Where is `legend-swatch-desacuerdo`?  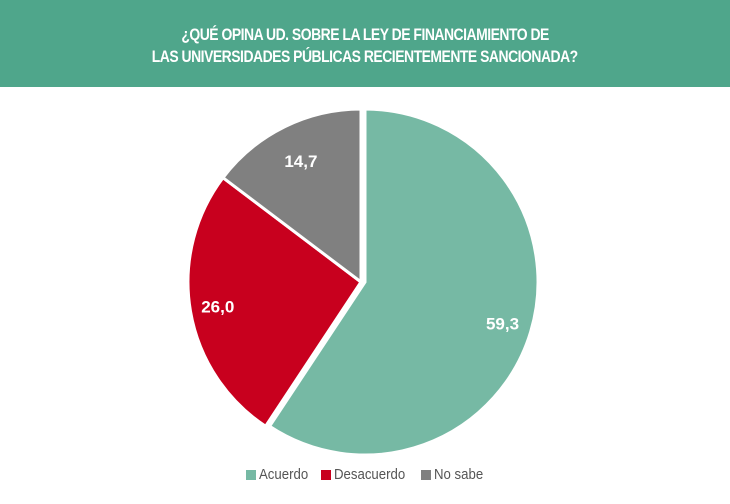
legend-swatch-desacuerdo is located at coordinates (326, 474).